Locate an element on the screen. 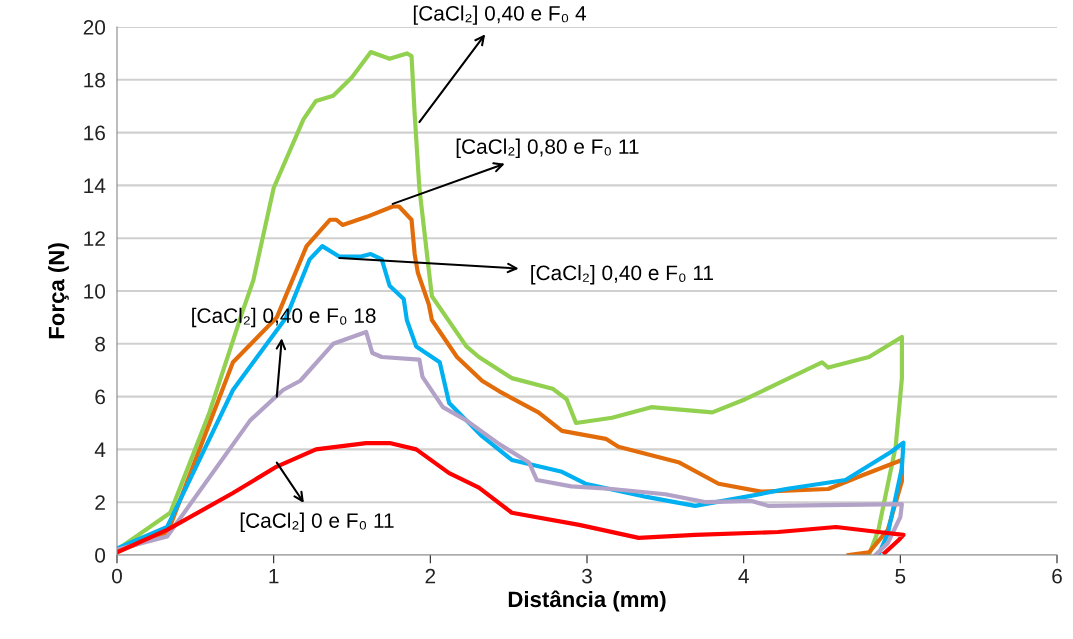 Image resolution: width=1073 pixels, height=639 pixels. y-tick-label: 2 is located at coordinates (100, 502).